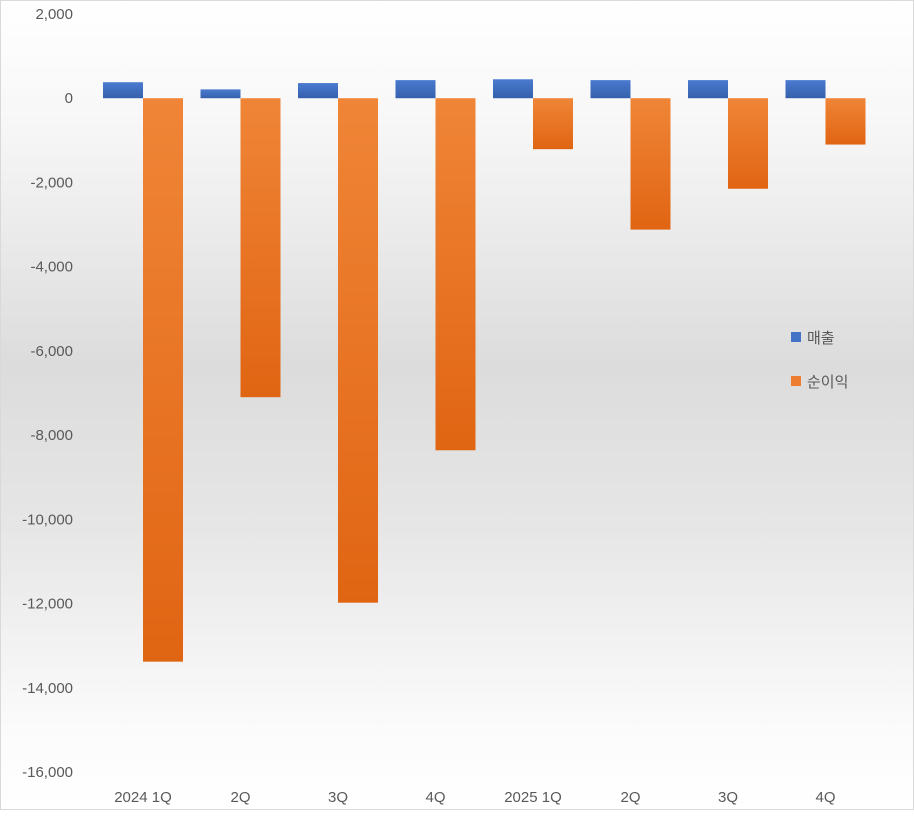  I want to click on x-tick-label: 2024 1Q, so click(143, 797).